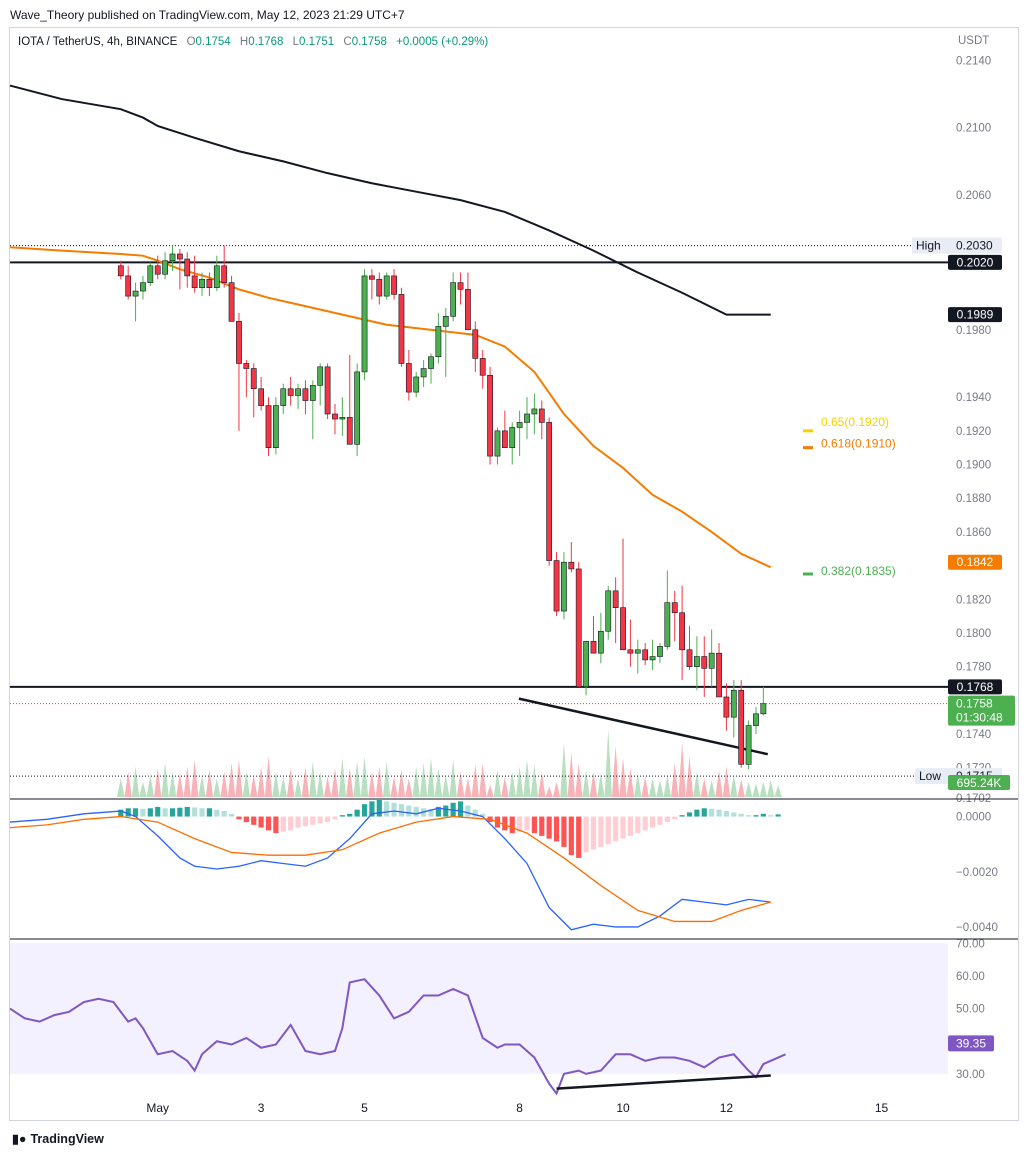 This screenshot has height=1156, width=1028. I want to click on rsi-band, so click(479, 1008).